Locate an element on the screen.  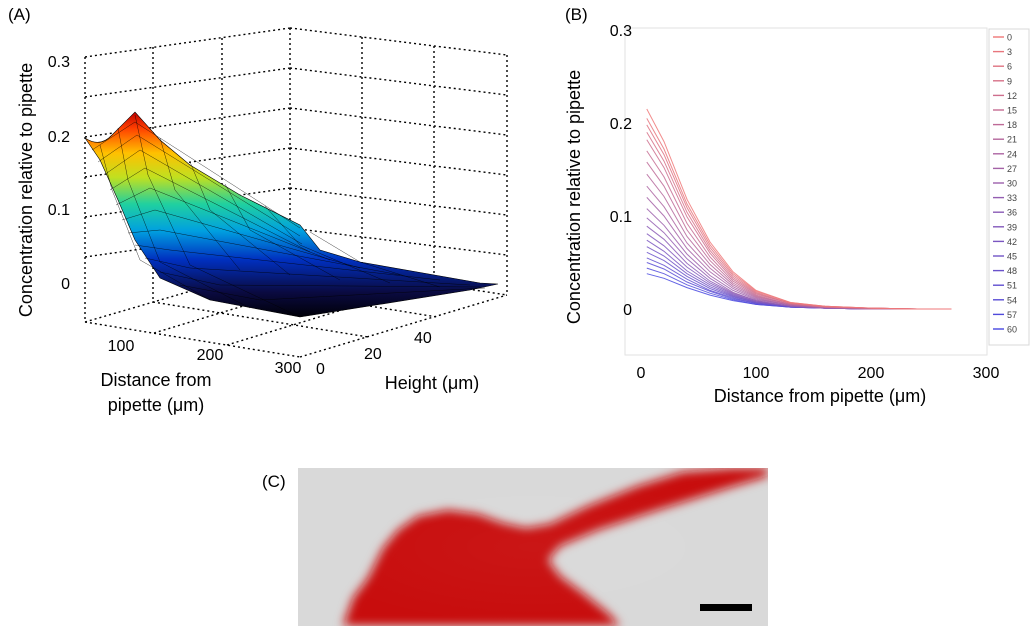
panel-a-y-ticks: 0 0.1 0.2 0.3 is located at coordinates (59, 173).